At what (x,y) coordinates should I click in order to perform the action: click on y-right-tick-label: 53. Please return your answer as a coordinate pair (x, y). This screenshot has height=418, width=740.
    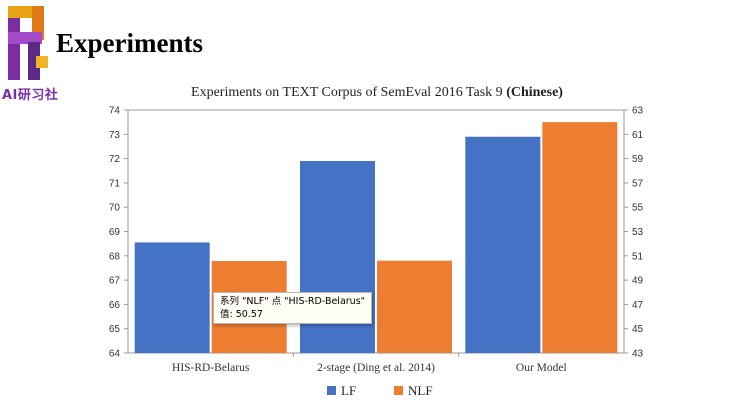
    Looking at the image, I should click on (638, 232).